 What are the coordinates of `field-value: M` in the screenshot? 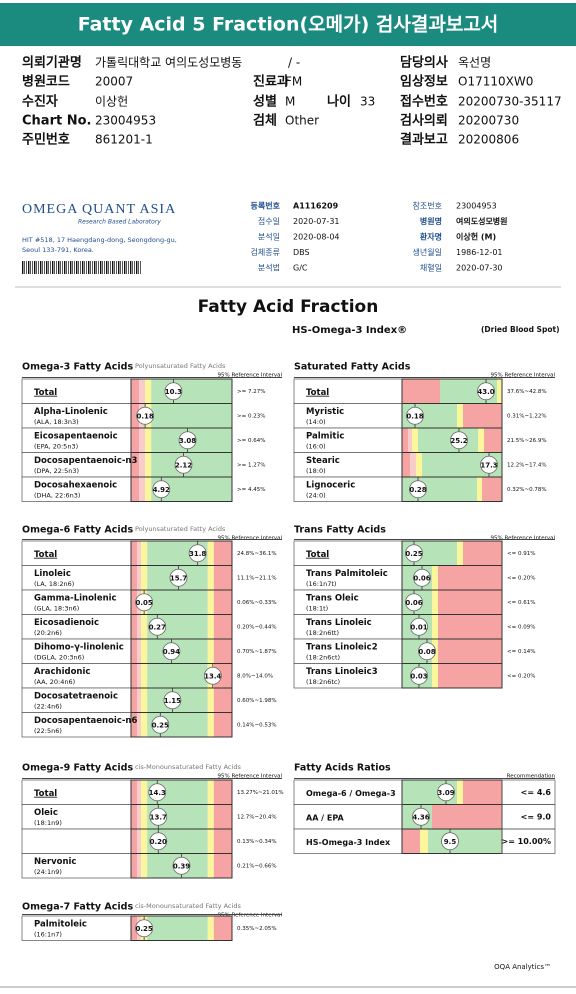 It's located at (290, 102).